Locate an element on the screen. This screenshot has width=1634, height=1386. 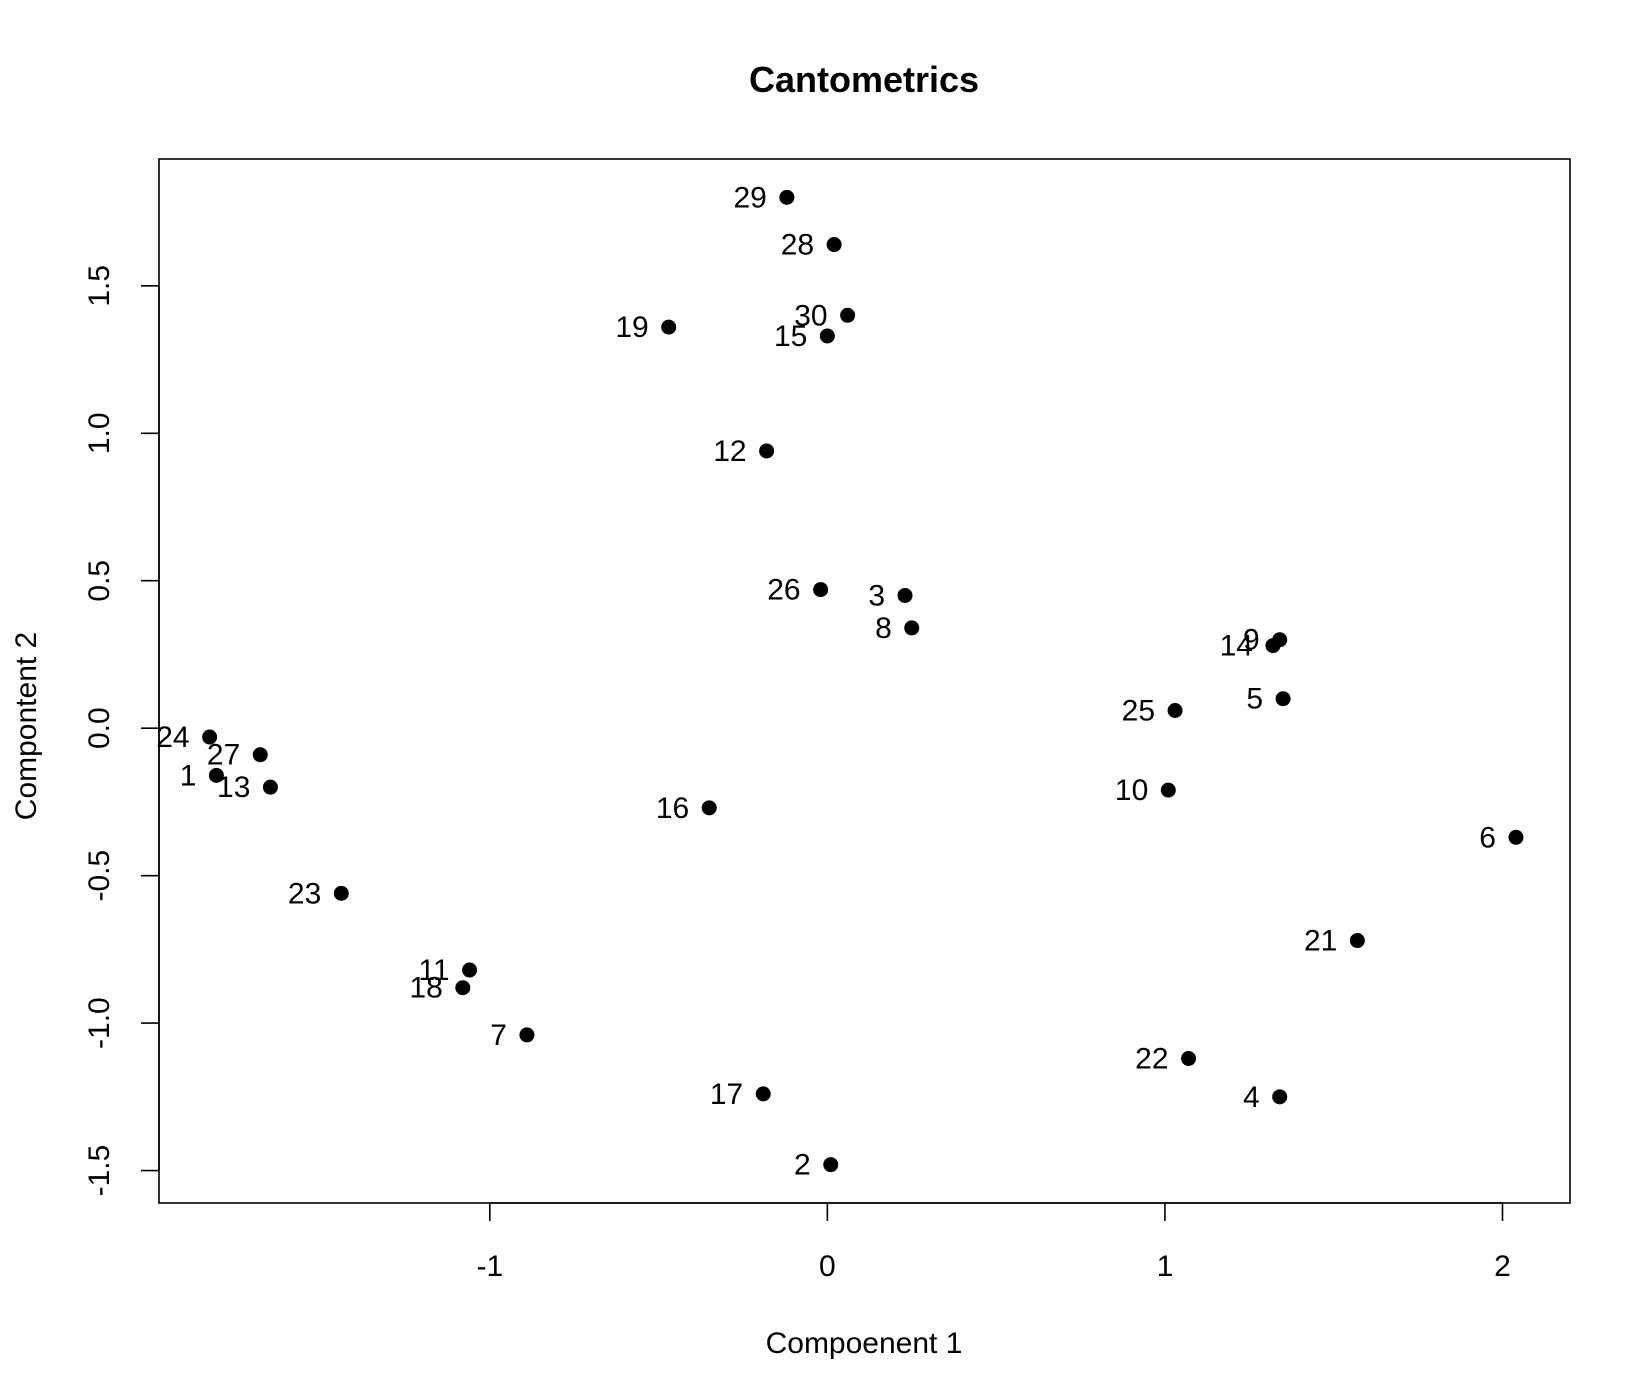
point-label: 25 is located at coordinates (1138, 710).